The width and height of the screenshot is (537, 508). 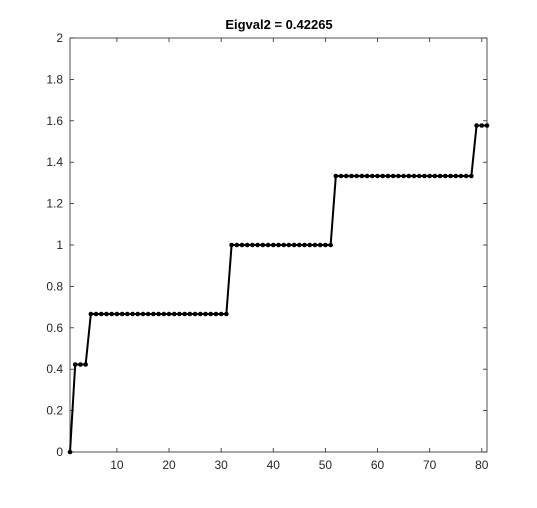 What do you see at coordinates (54, 121) in the screenshot?
I see `y-tick-label: 1.6` at bounding box center [54, 121].